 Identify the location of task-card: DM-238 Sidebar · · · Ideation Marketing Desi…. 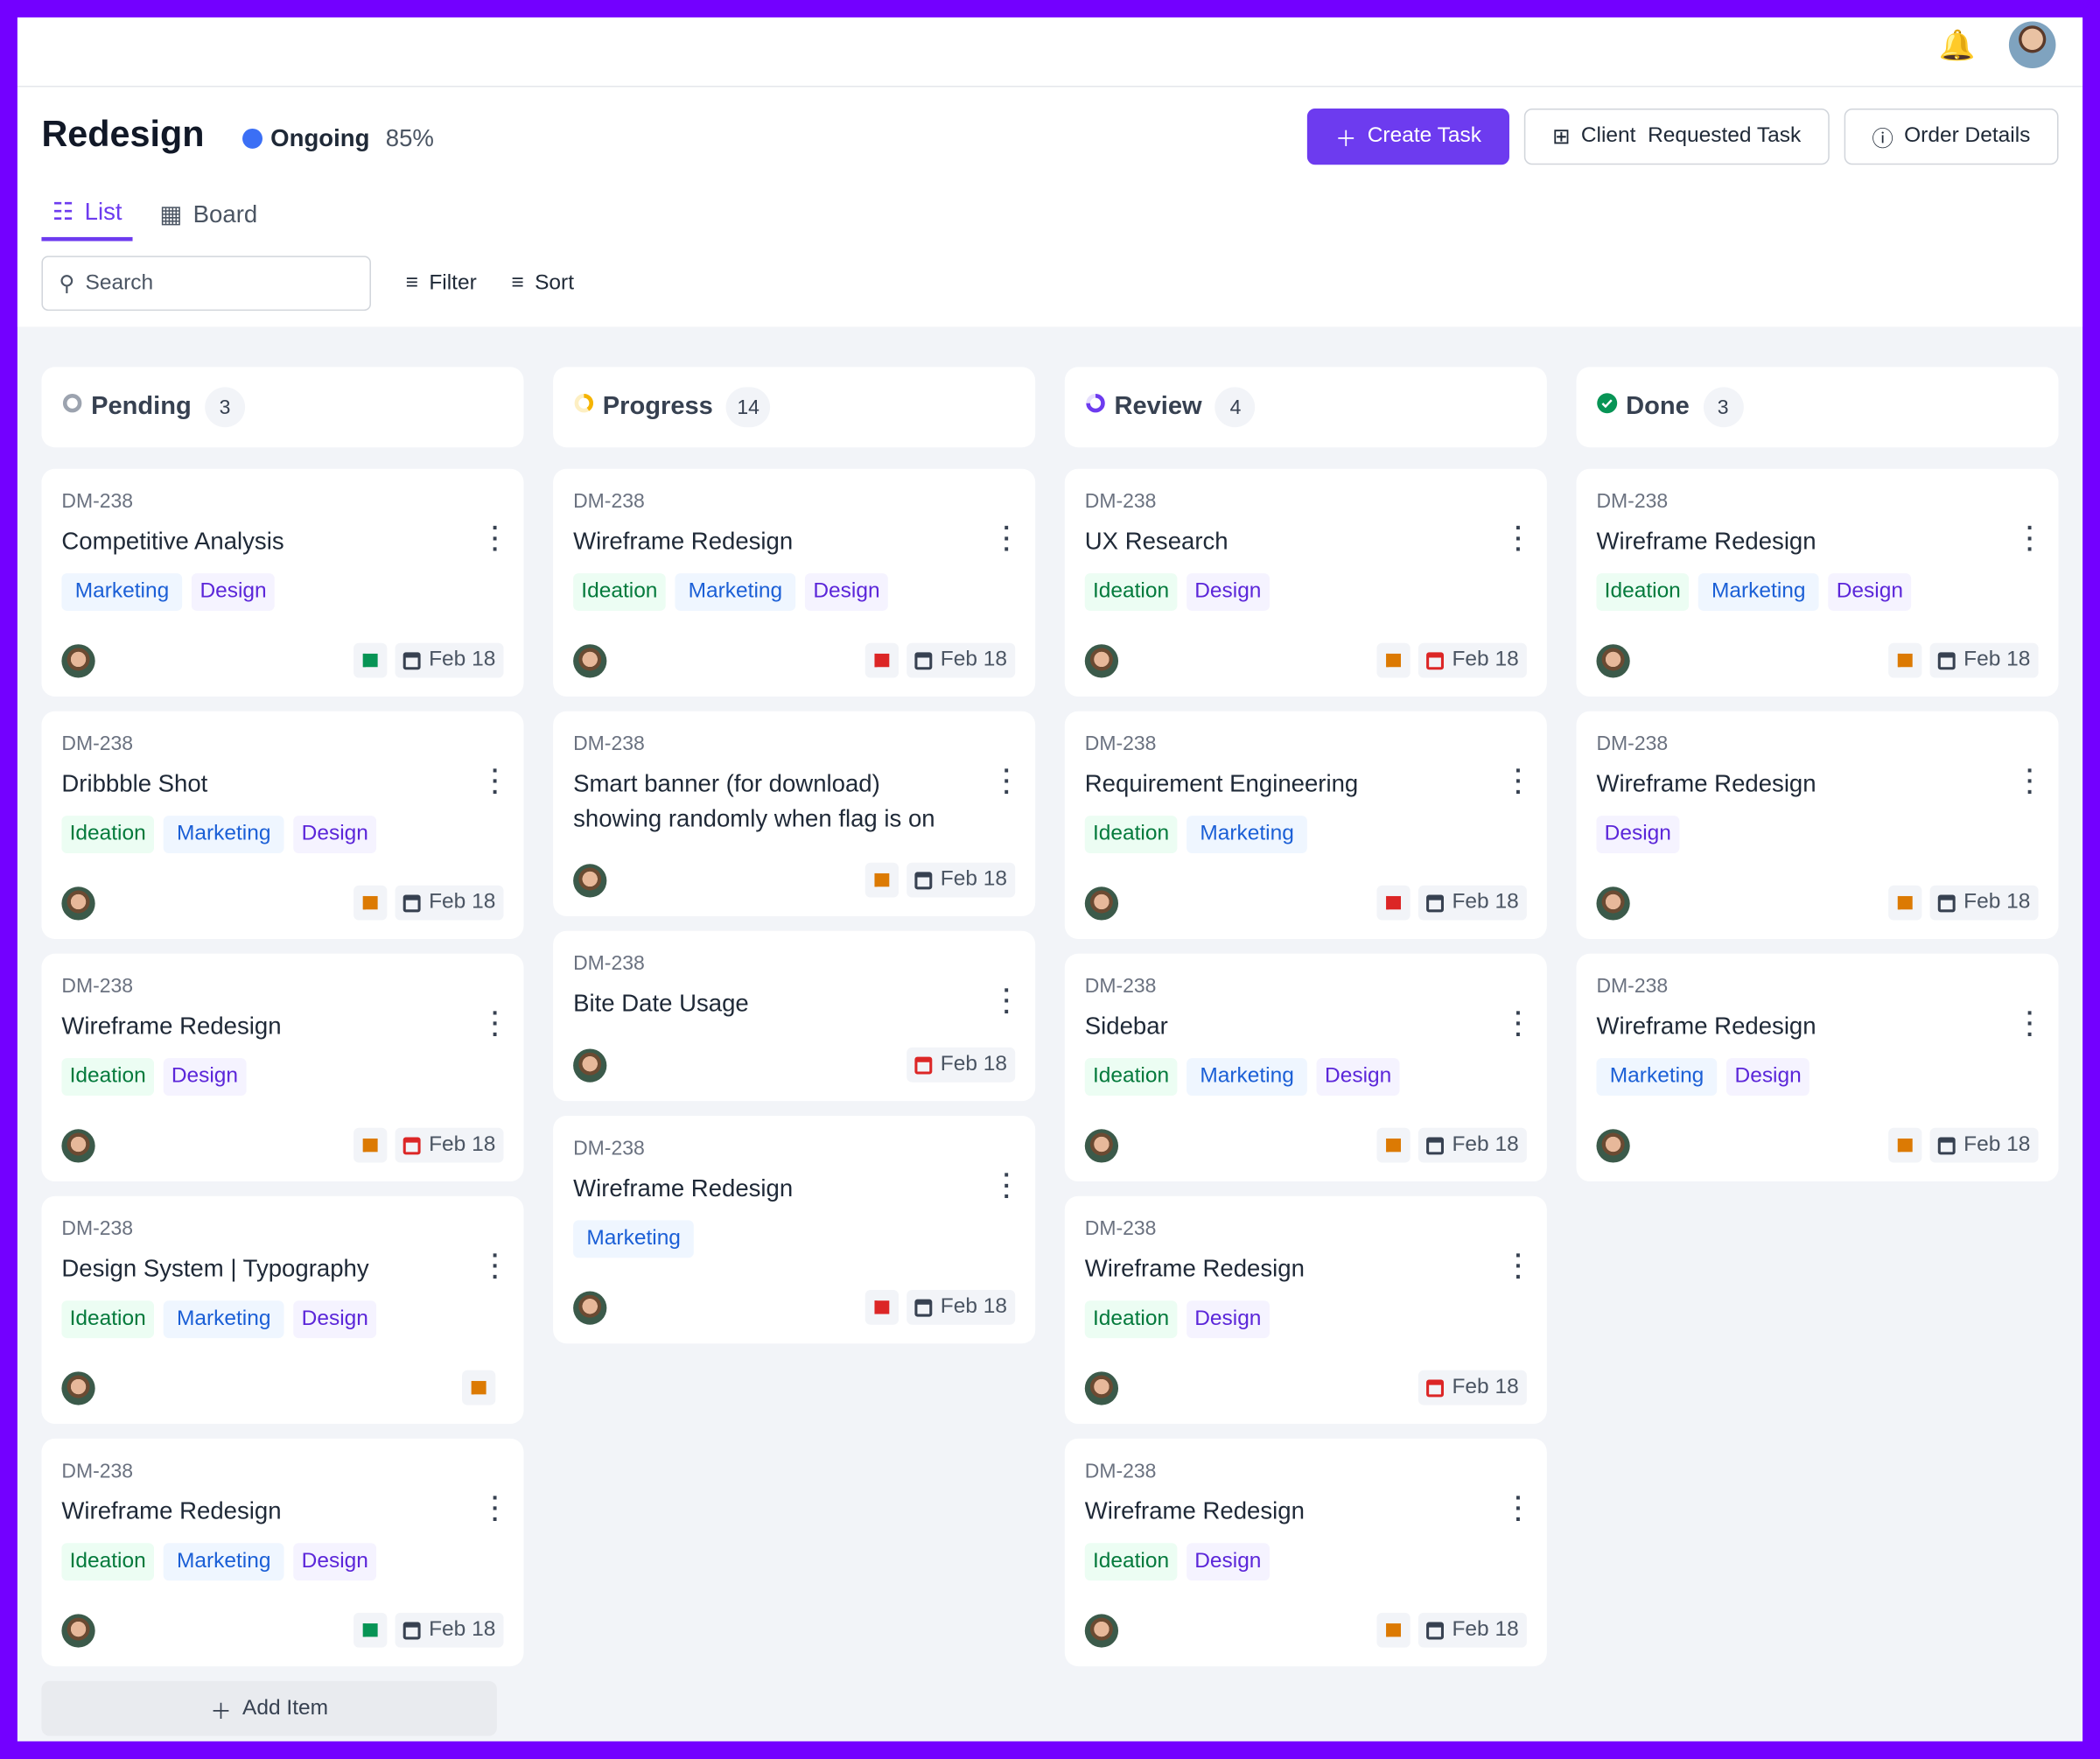
(1305, 1067).